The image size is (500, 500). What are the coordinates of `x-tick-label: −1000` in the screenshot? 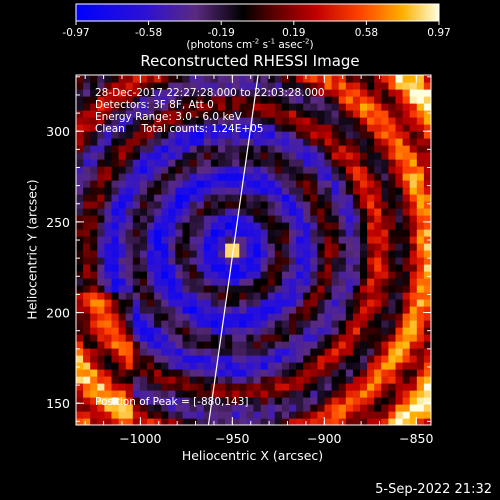 It's located at (140, 438).